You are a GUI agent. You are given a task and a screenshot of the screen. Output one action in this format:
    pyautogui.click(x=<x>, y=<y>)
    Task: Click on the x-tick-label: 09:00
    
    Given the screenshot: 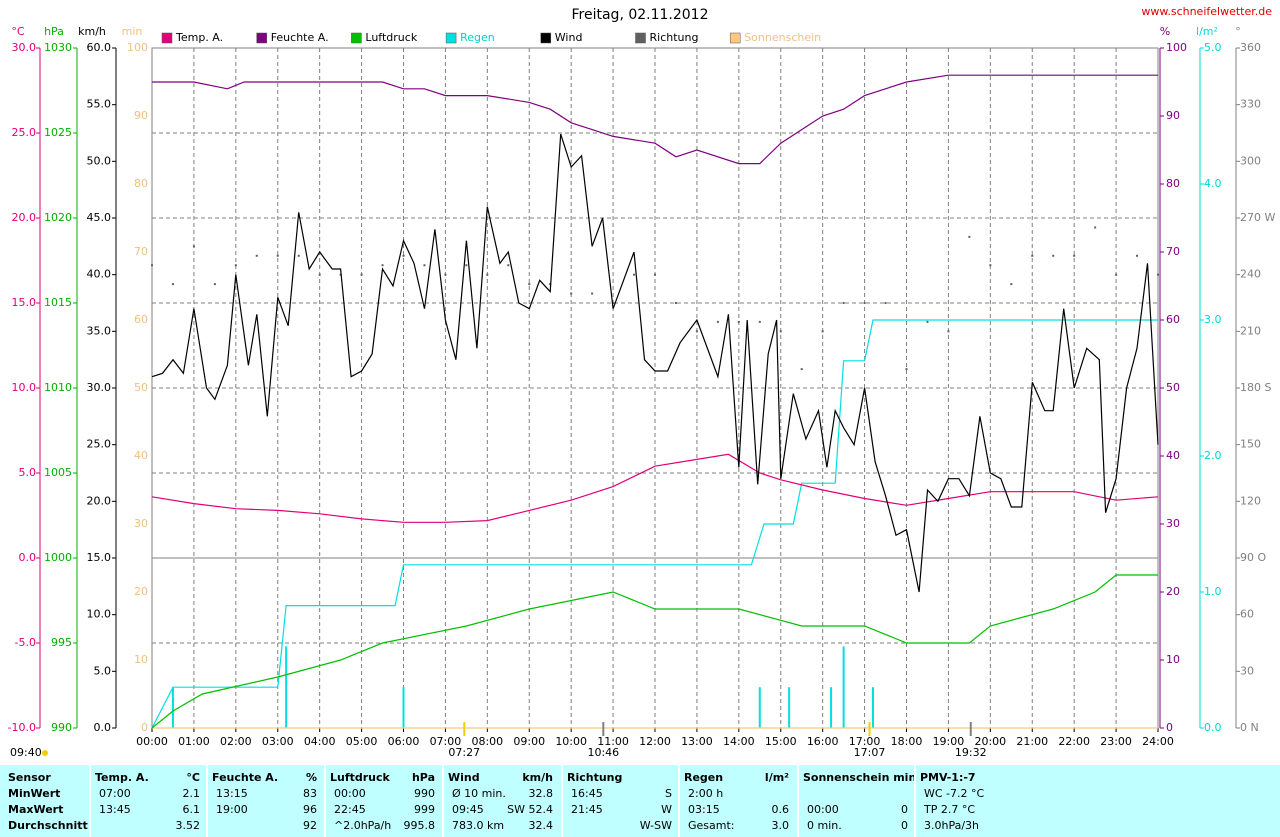 What is the action you would take?
    pyautogui.click(x=529, y=741)
    